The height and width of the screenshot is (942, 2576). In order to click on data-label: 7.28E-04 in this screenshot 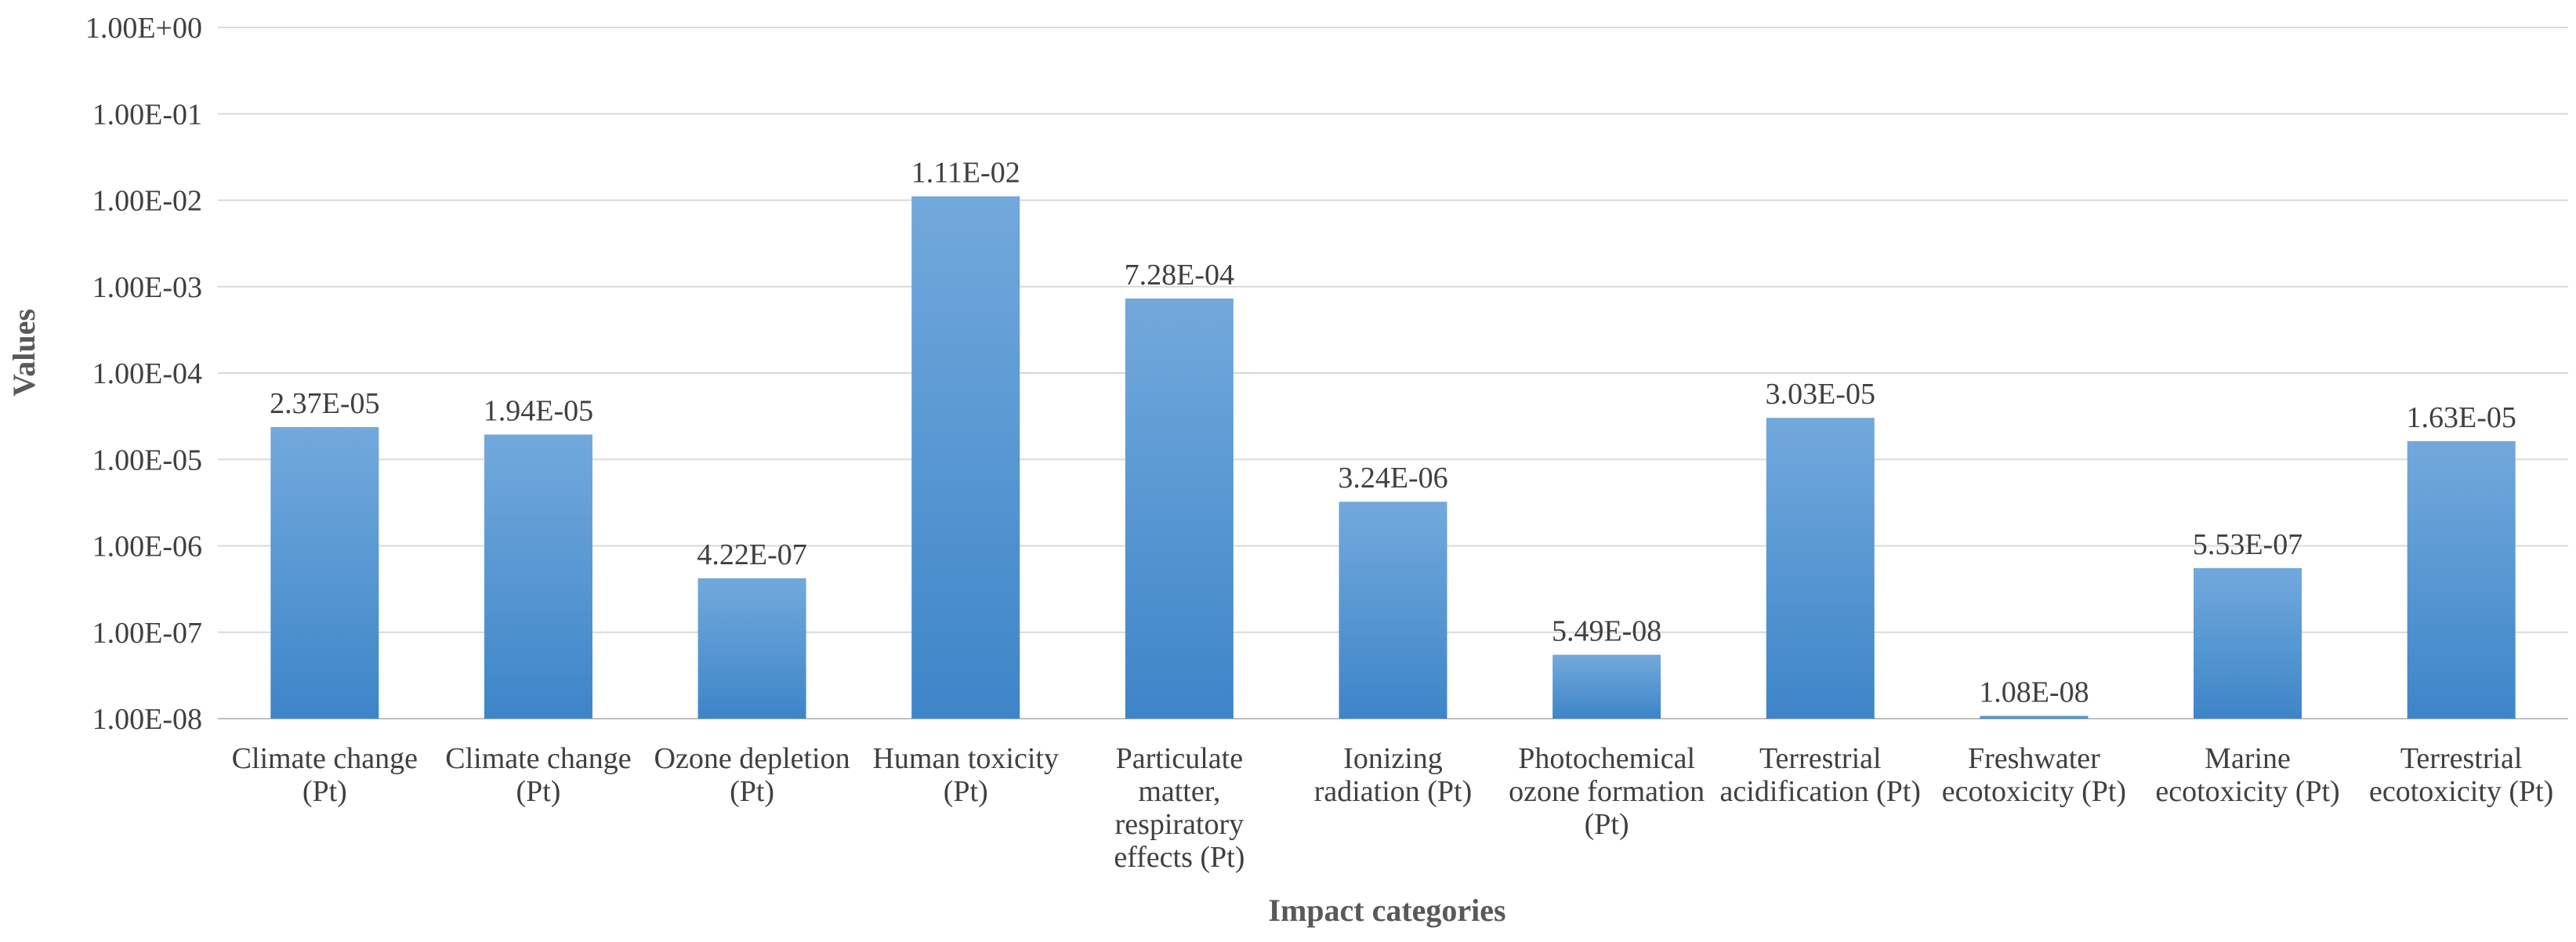, I will do `click(1179, 275)`.